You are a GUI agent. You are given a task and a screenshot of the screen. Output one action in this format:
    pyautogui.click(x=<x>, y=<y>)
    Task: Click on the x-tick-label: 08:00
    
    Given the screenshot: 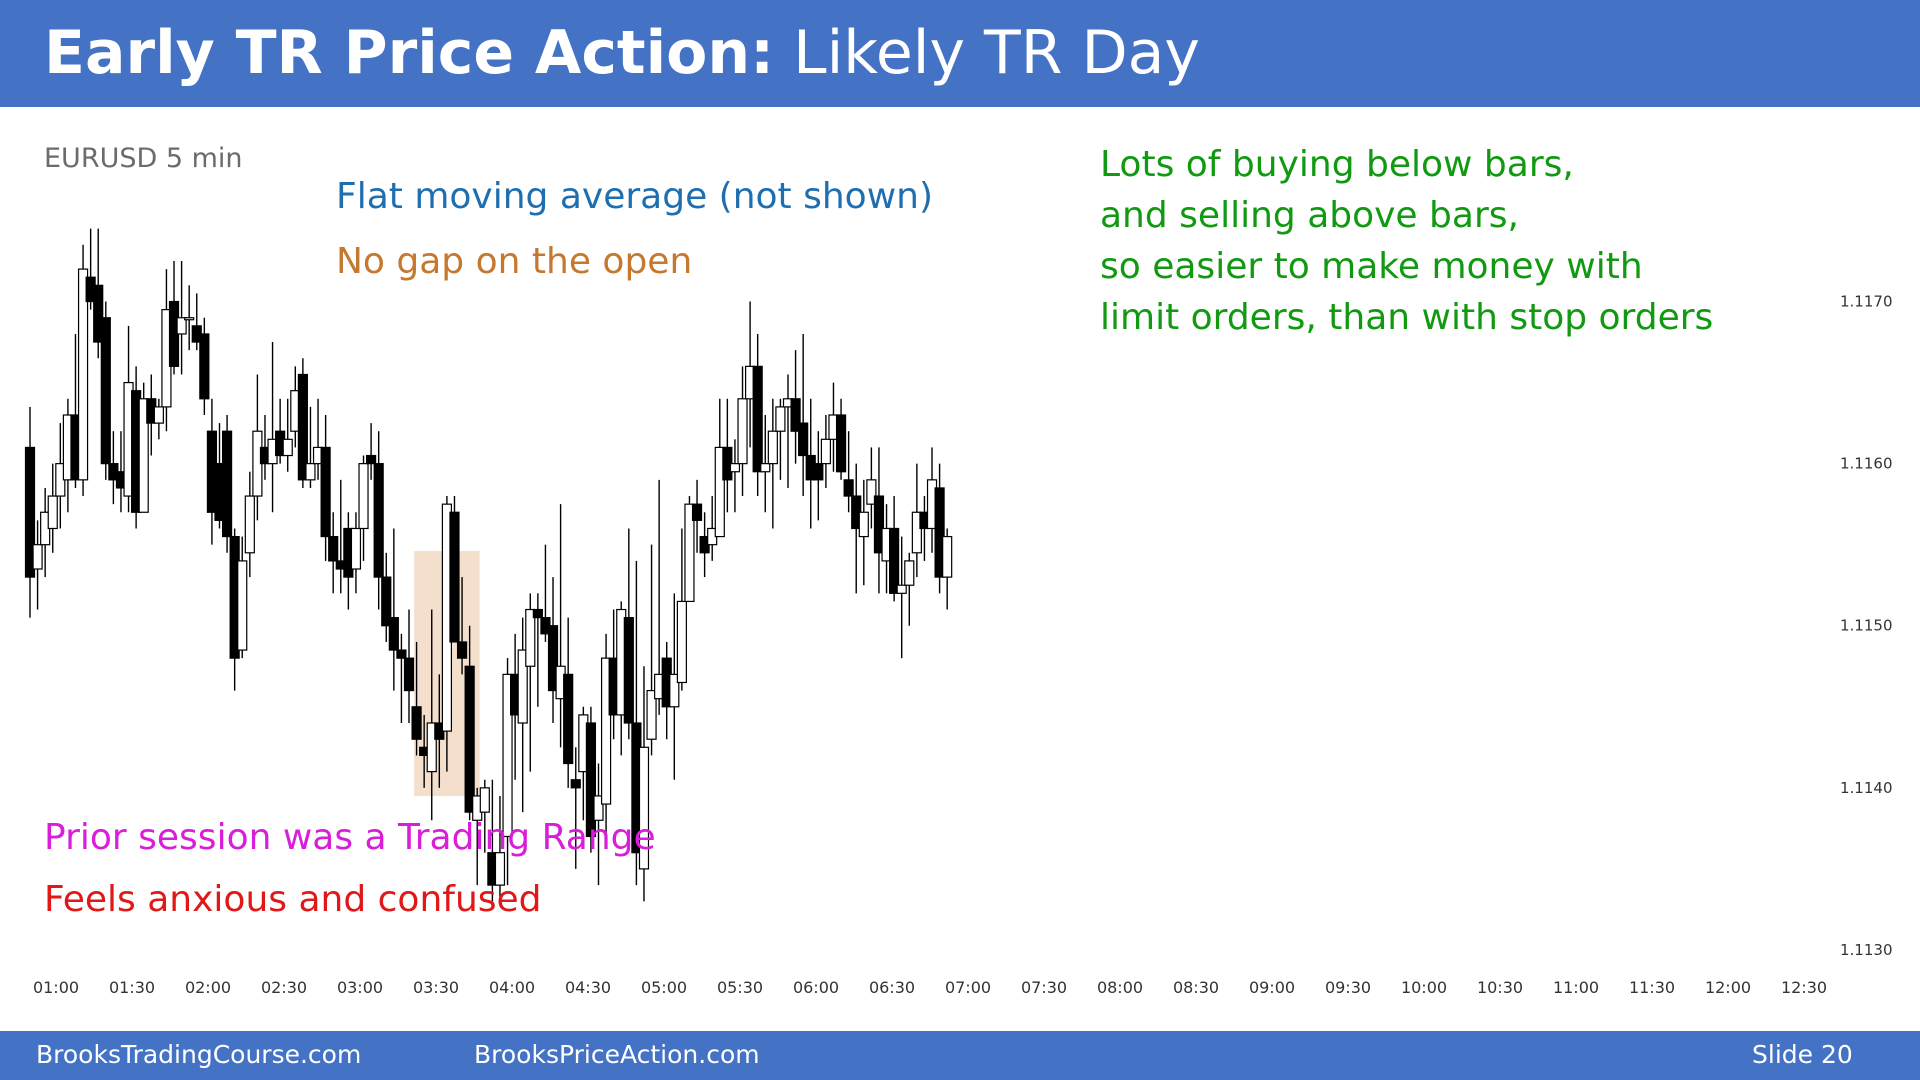 What is the action you would take?
    pyautogui.click(x=1120, y=987)
    